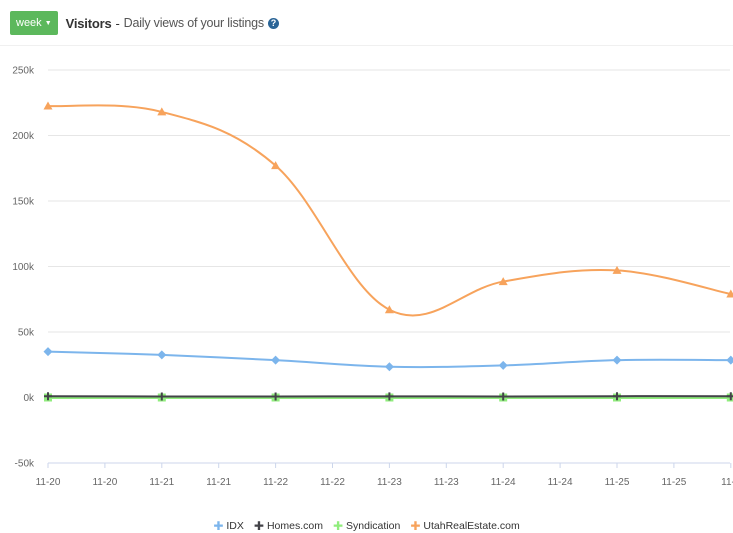 The height and width of the screenshot is (533, 733). What do you see at coordinates (23, 71) in the screenshot?
I see `y-tick-label: 250k` at bounding box center [23, 71].